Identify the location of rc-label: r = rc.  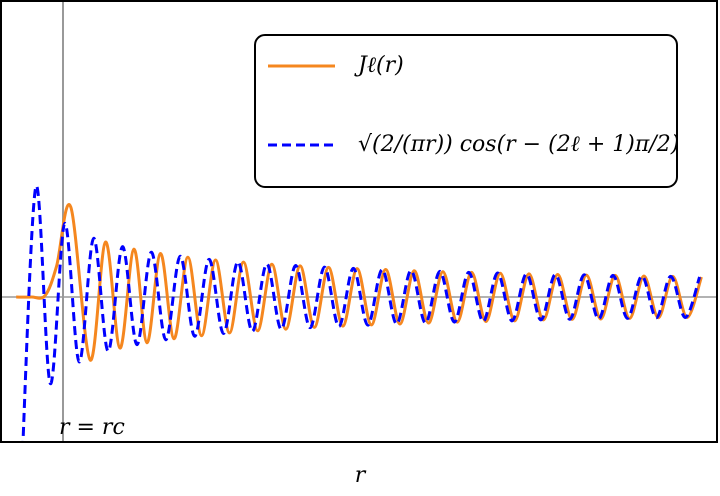
(92, 427).